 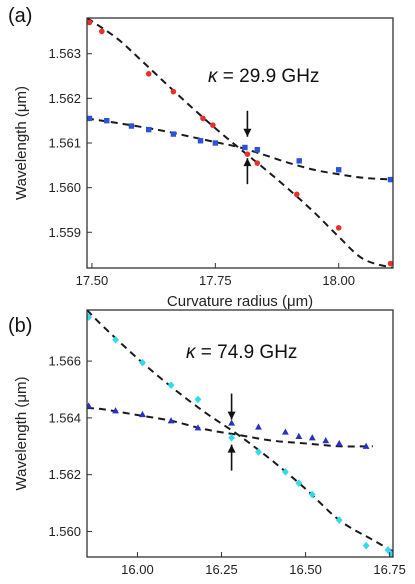 What do you see at coordinates (20, 16) in the screenshot?
I see `panel-label: (a)` at bounding box center [20, 16].